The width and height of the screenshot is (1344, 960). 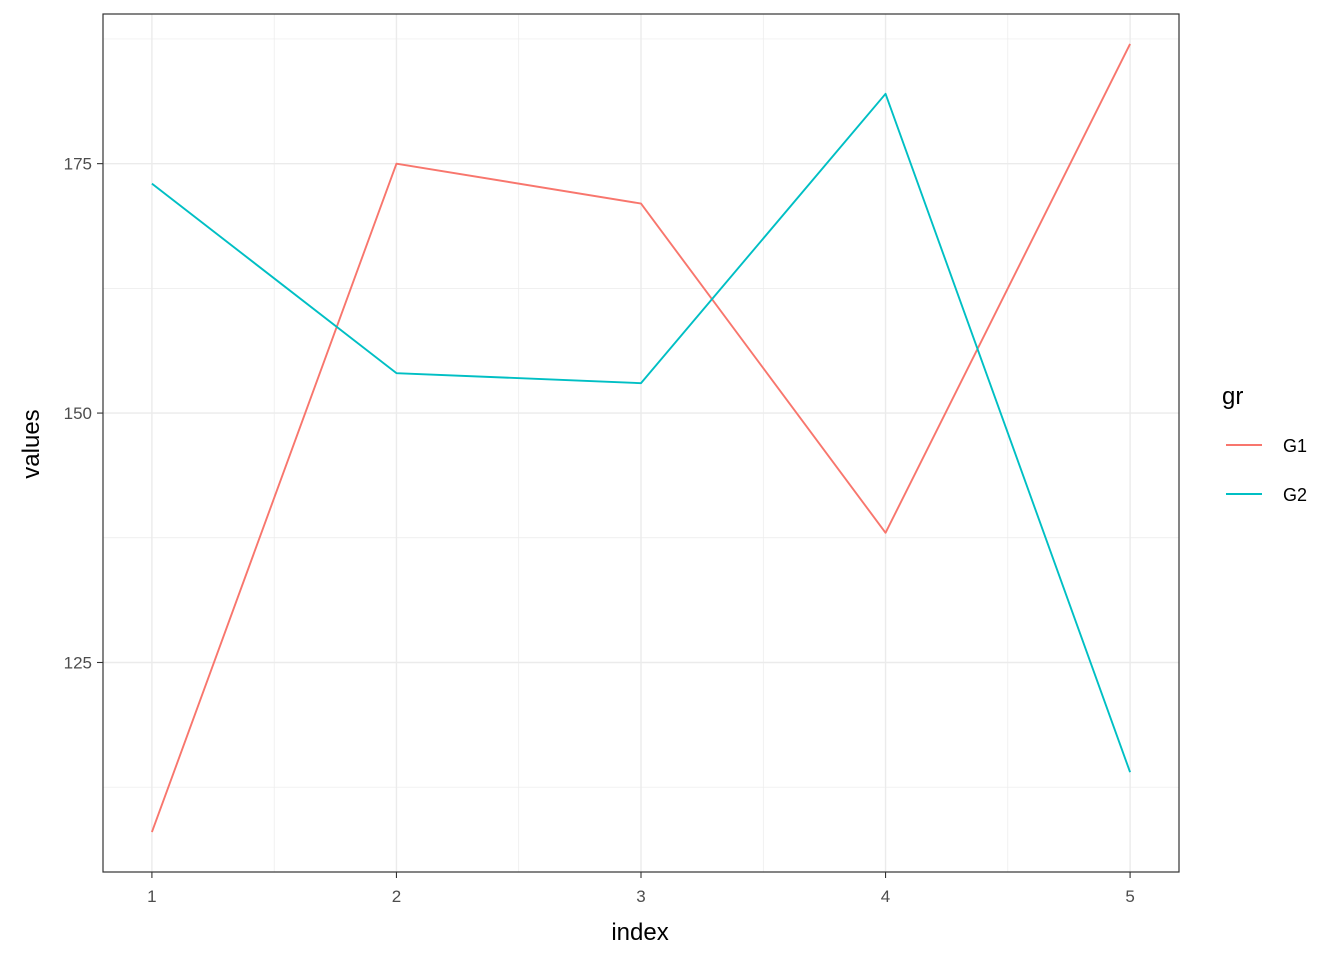 I want to click on x-tick-label: 4, so click(x=885, y=896).